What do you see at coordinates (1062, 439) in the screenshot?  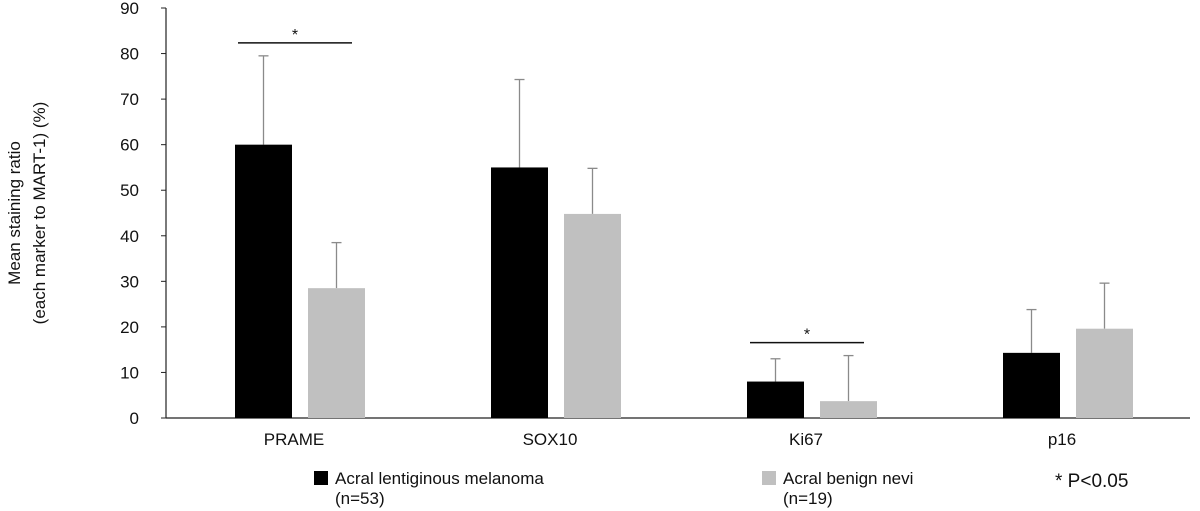 I see `x-tick-label: p16` at bounding box center [1062, 439].